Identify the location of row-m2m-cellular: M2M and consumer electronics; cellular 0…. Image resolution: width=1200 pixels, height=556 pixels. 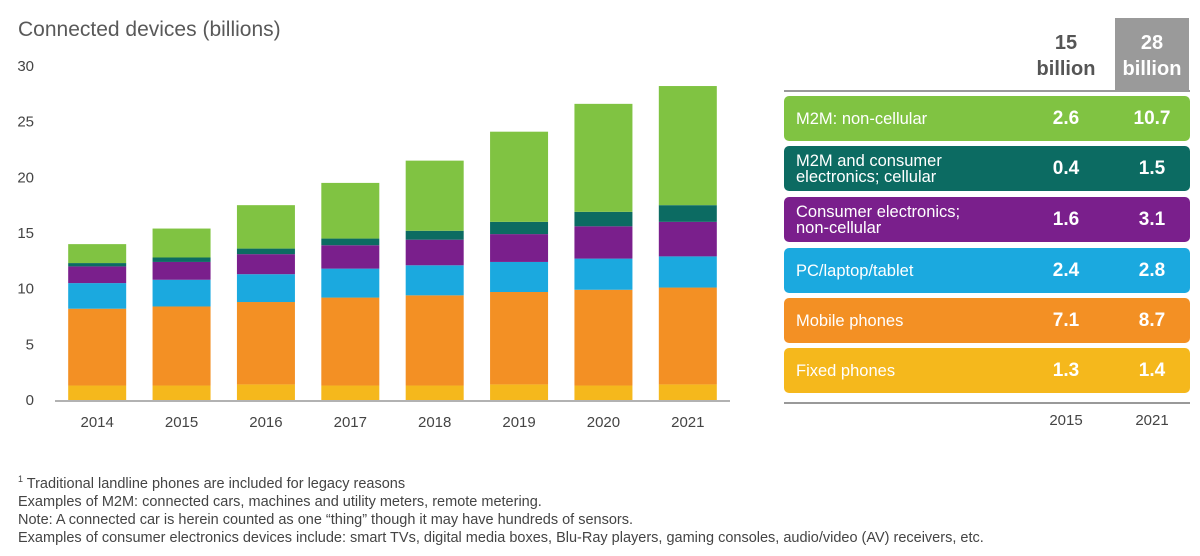
(987, 168).